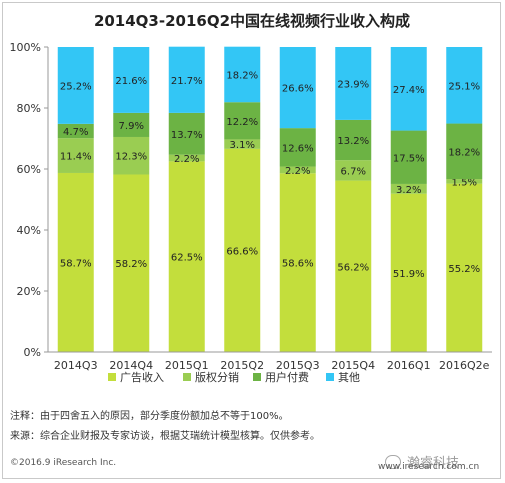 Image resolution: width=505 pixels, height=483 pixels. I want to click on y-tick-label: 80%, so click(29, 108).